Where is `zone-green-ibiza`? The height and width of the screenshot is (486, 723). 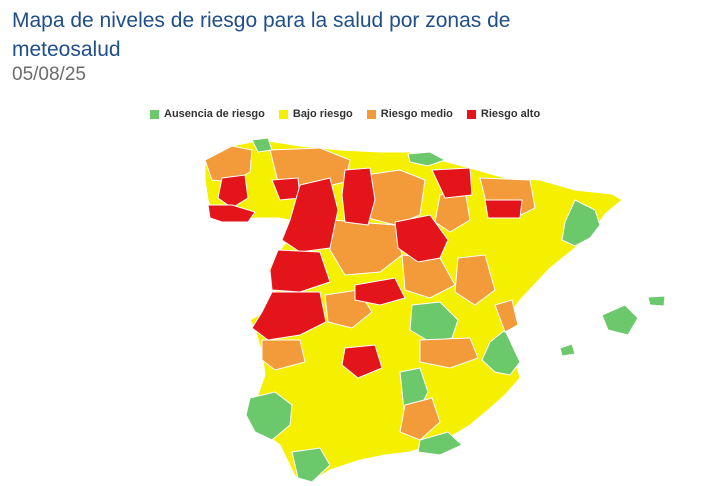
zone-green-ibiza is located at coordinates (567, 350).